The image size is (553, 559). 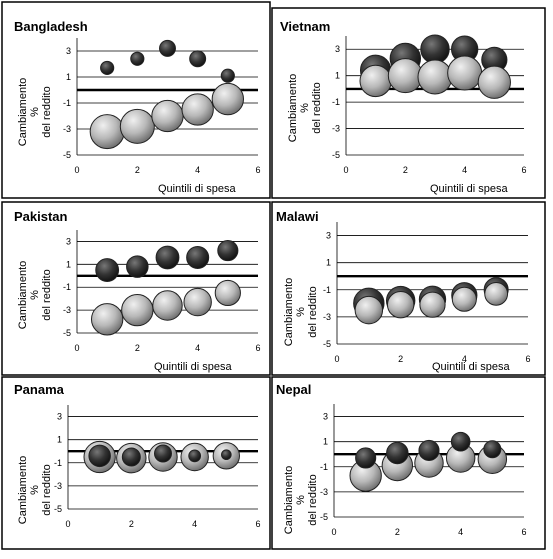 I want to click on panel-title: Panama, so click(x=39, y=389).